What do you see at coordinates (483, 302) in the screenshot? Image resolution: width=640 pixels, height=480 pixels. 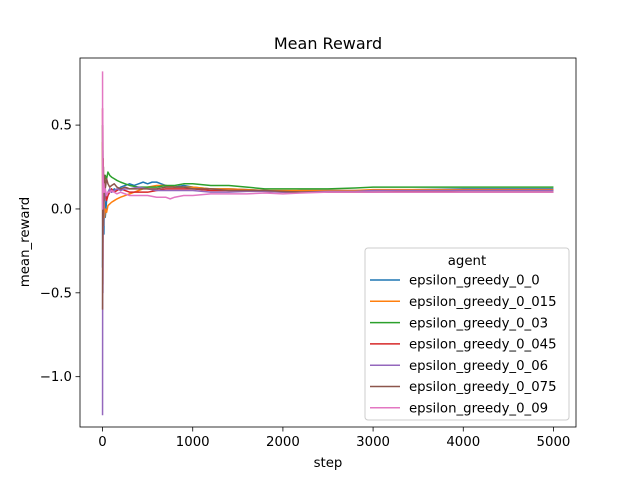 I see `legend-label-1: epsilon_greedy_0_015` at bounding box center [483, 302].